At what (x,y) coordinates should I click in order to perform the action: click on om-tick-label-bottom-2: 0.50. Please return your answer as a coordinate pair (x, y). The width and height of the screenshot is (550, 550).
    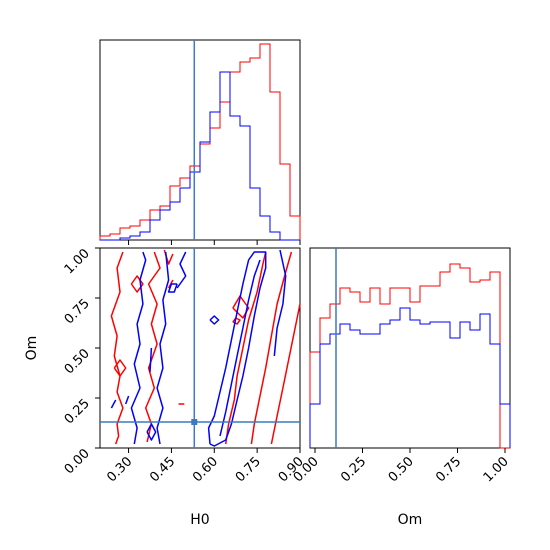
    Looking at the image, I should click on (401, 469).